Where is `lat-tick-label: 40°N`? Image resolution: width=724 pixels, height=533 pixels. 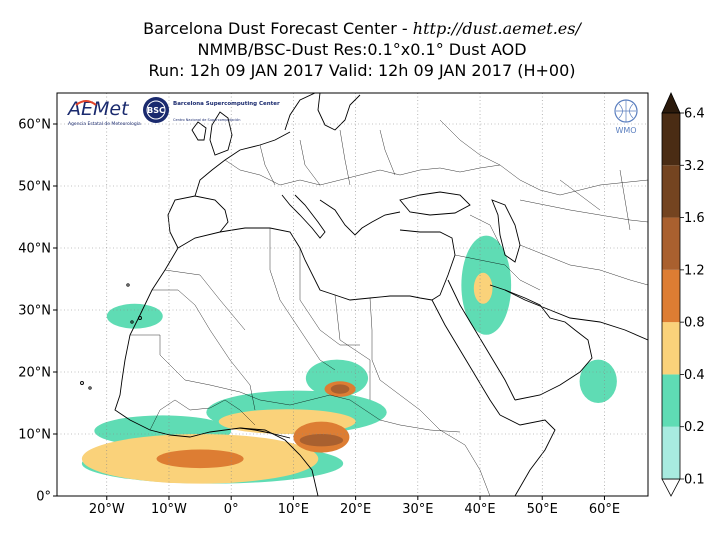 lat-tick-label: 40°N is located at coordinates (34, 249).